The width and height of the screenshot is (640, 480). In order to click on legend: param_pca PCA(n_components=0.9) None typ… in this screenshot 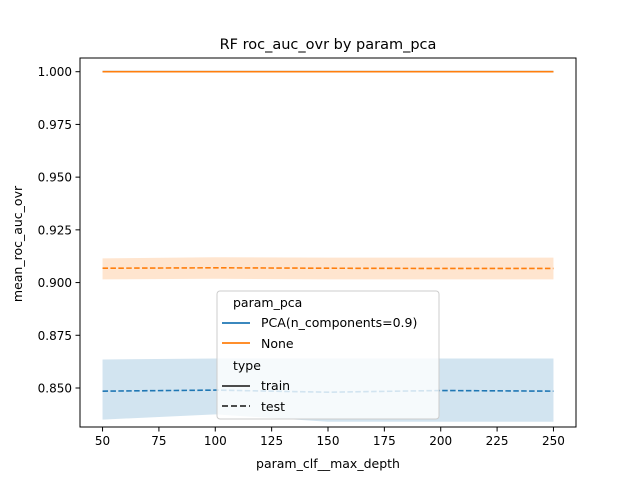, I will do `click(328, 355)`.